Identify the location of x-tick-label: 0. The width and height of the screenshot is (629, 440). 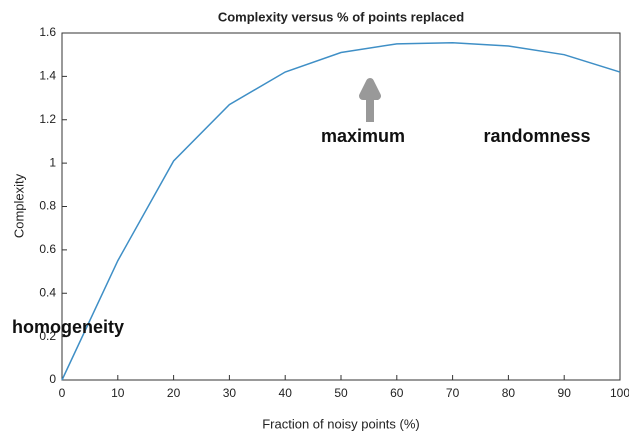
(62, 393).